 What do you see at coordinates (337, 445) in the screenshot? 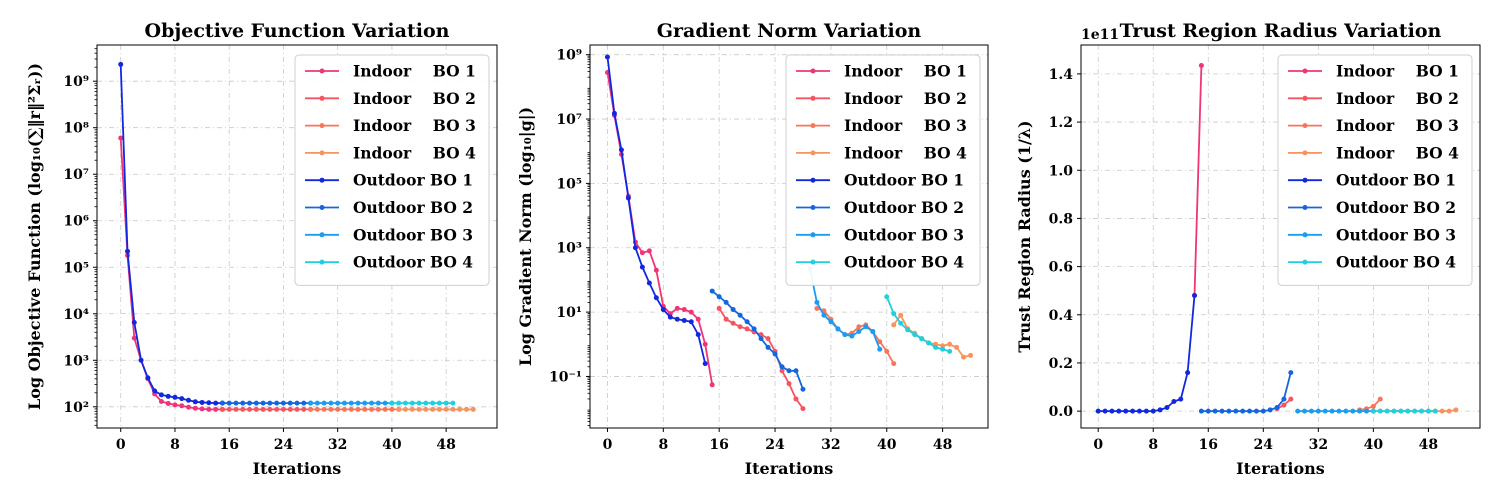
I see `x-tick-label: 32` at bounding box center [337, 445].